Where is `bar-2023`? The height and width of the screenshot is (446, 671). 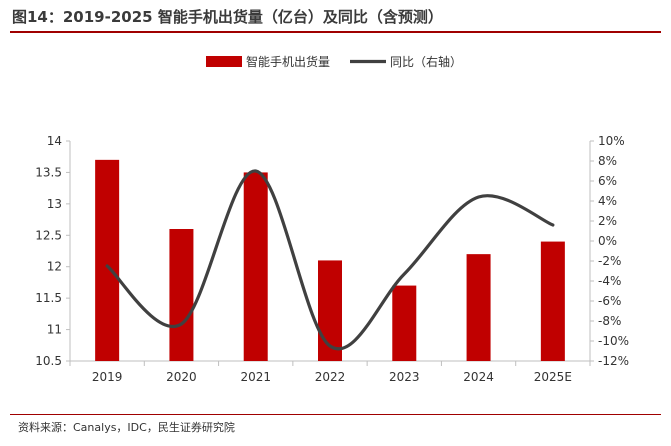
bar-2023 is located at coordinates (404, 323).